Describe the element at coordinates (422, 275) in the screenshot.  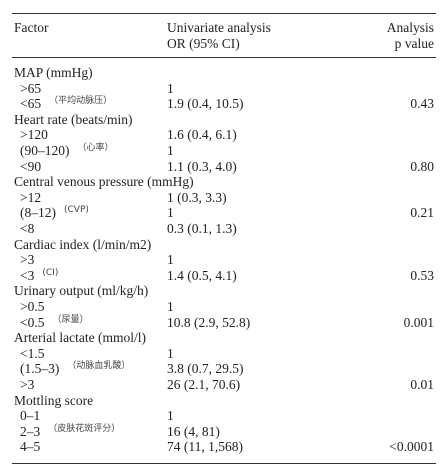
I see `p-value: 0.53` at that location.